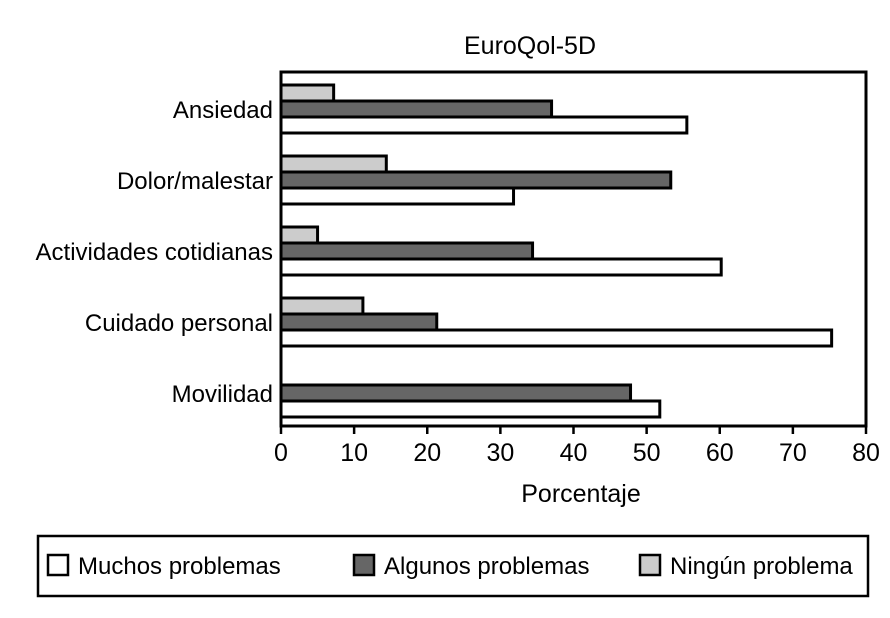 The width and height of the screenshot is (890, 618). Describe the element at coordinates (581, 494) in the screenshot. I see `x-axis-label: Porcentaje` at that location.